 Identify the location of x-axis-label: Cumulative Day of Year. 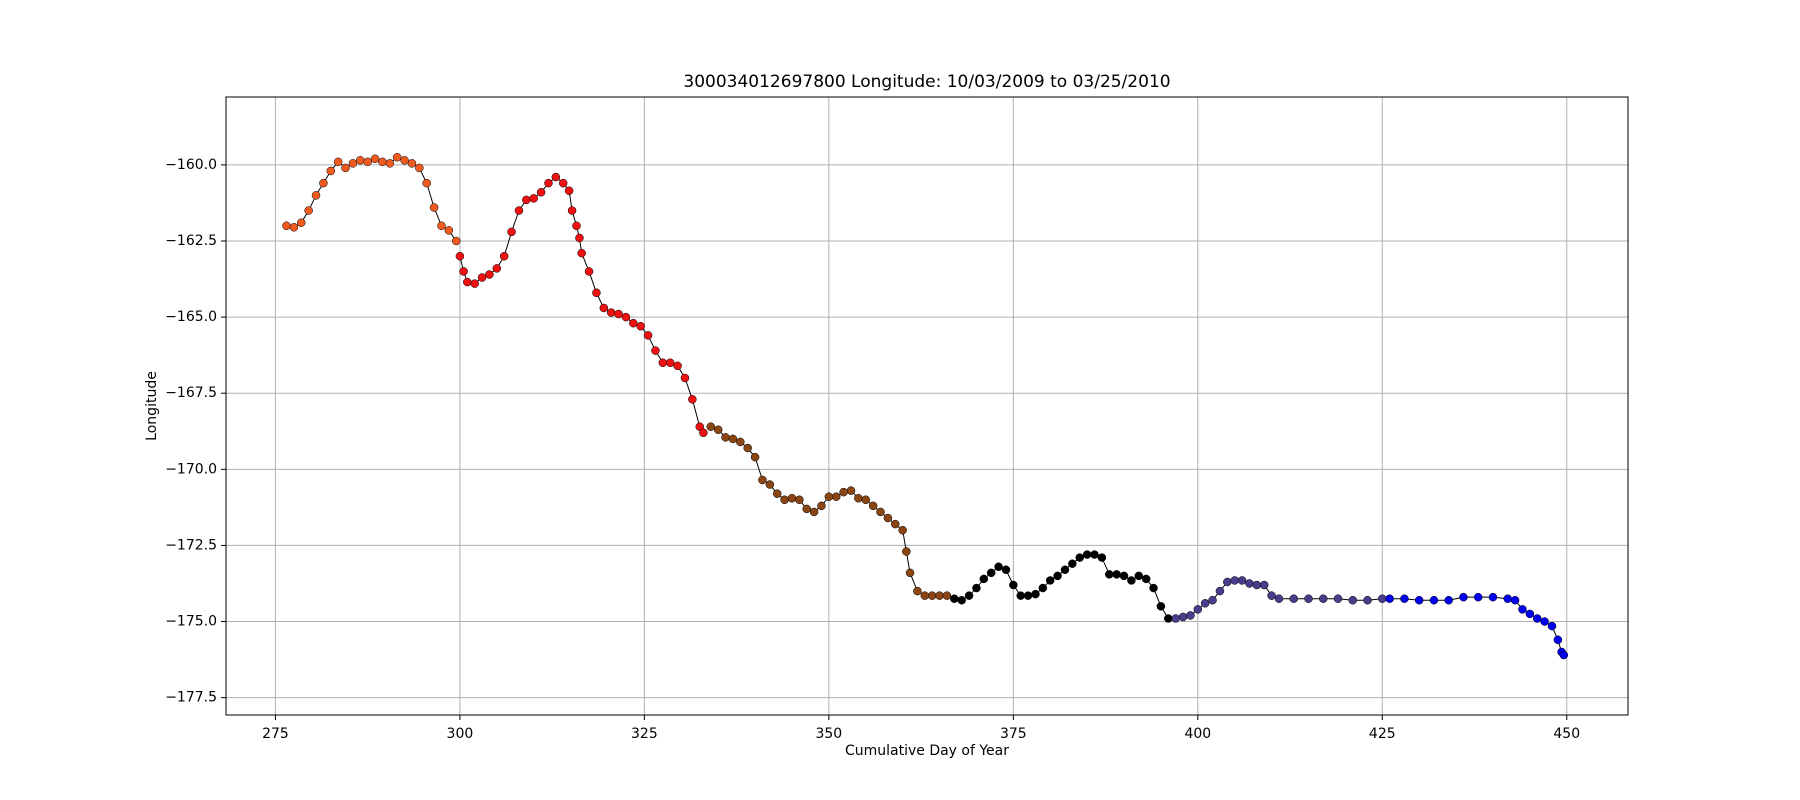
(927, 751).